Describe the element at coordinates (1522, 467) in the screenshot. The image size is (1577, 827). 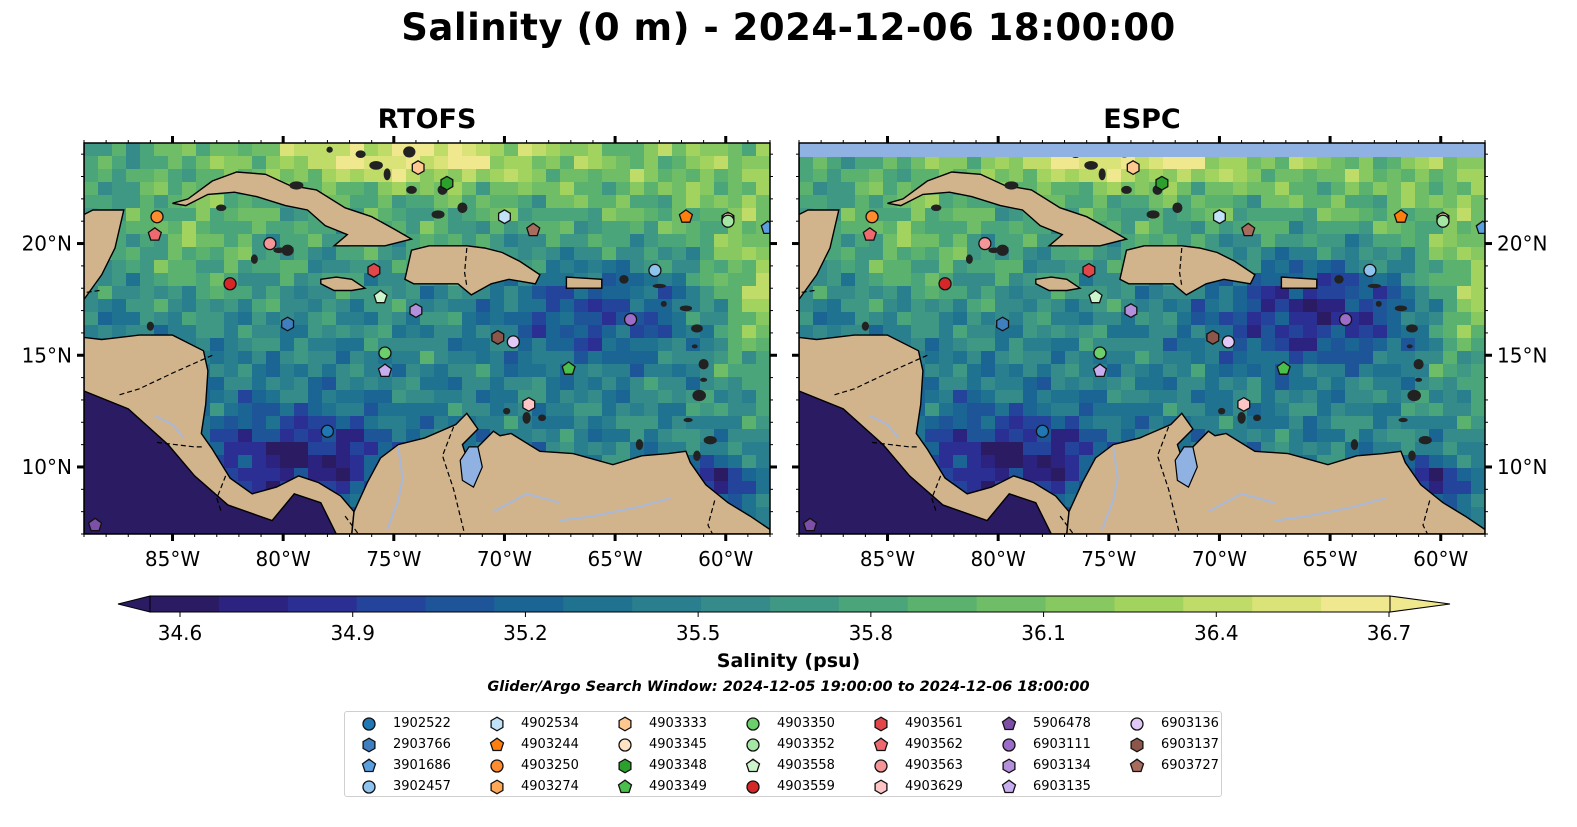
I see `lat-tick-label: 10°N` at that location.